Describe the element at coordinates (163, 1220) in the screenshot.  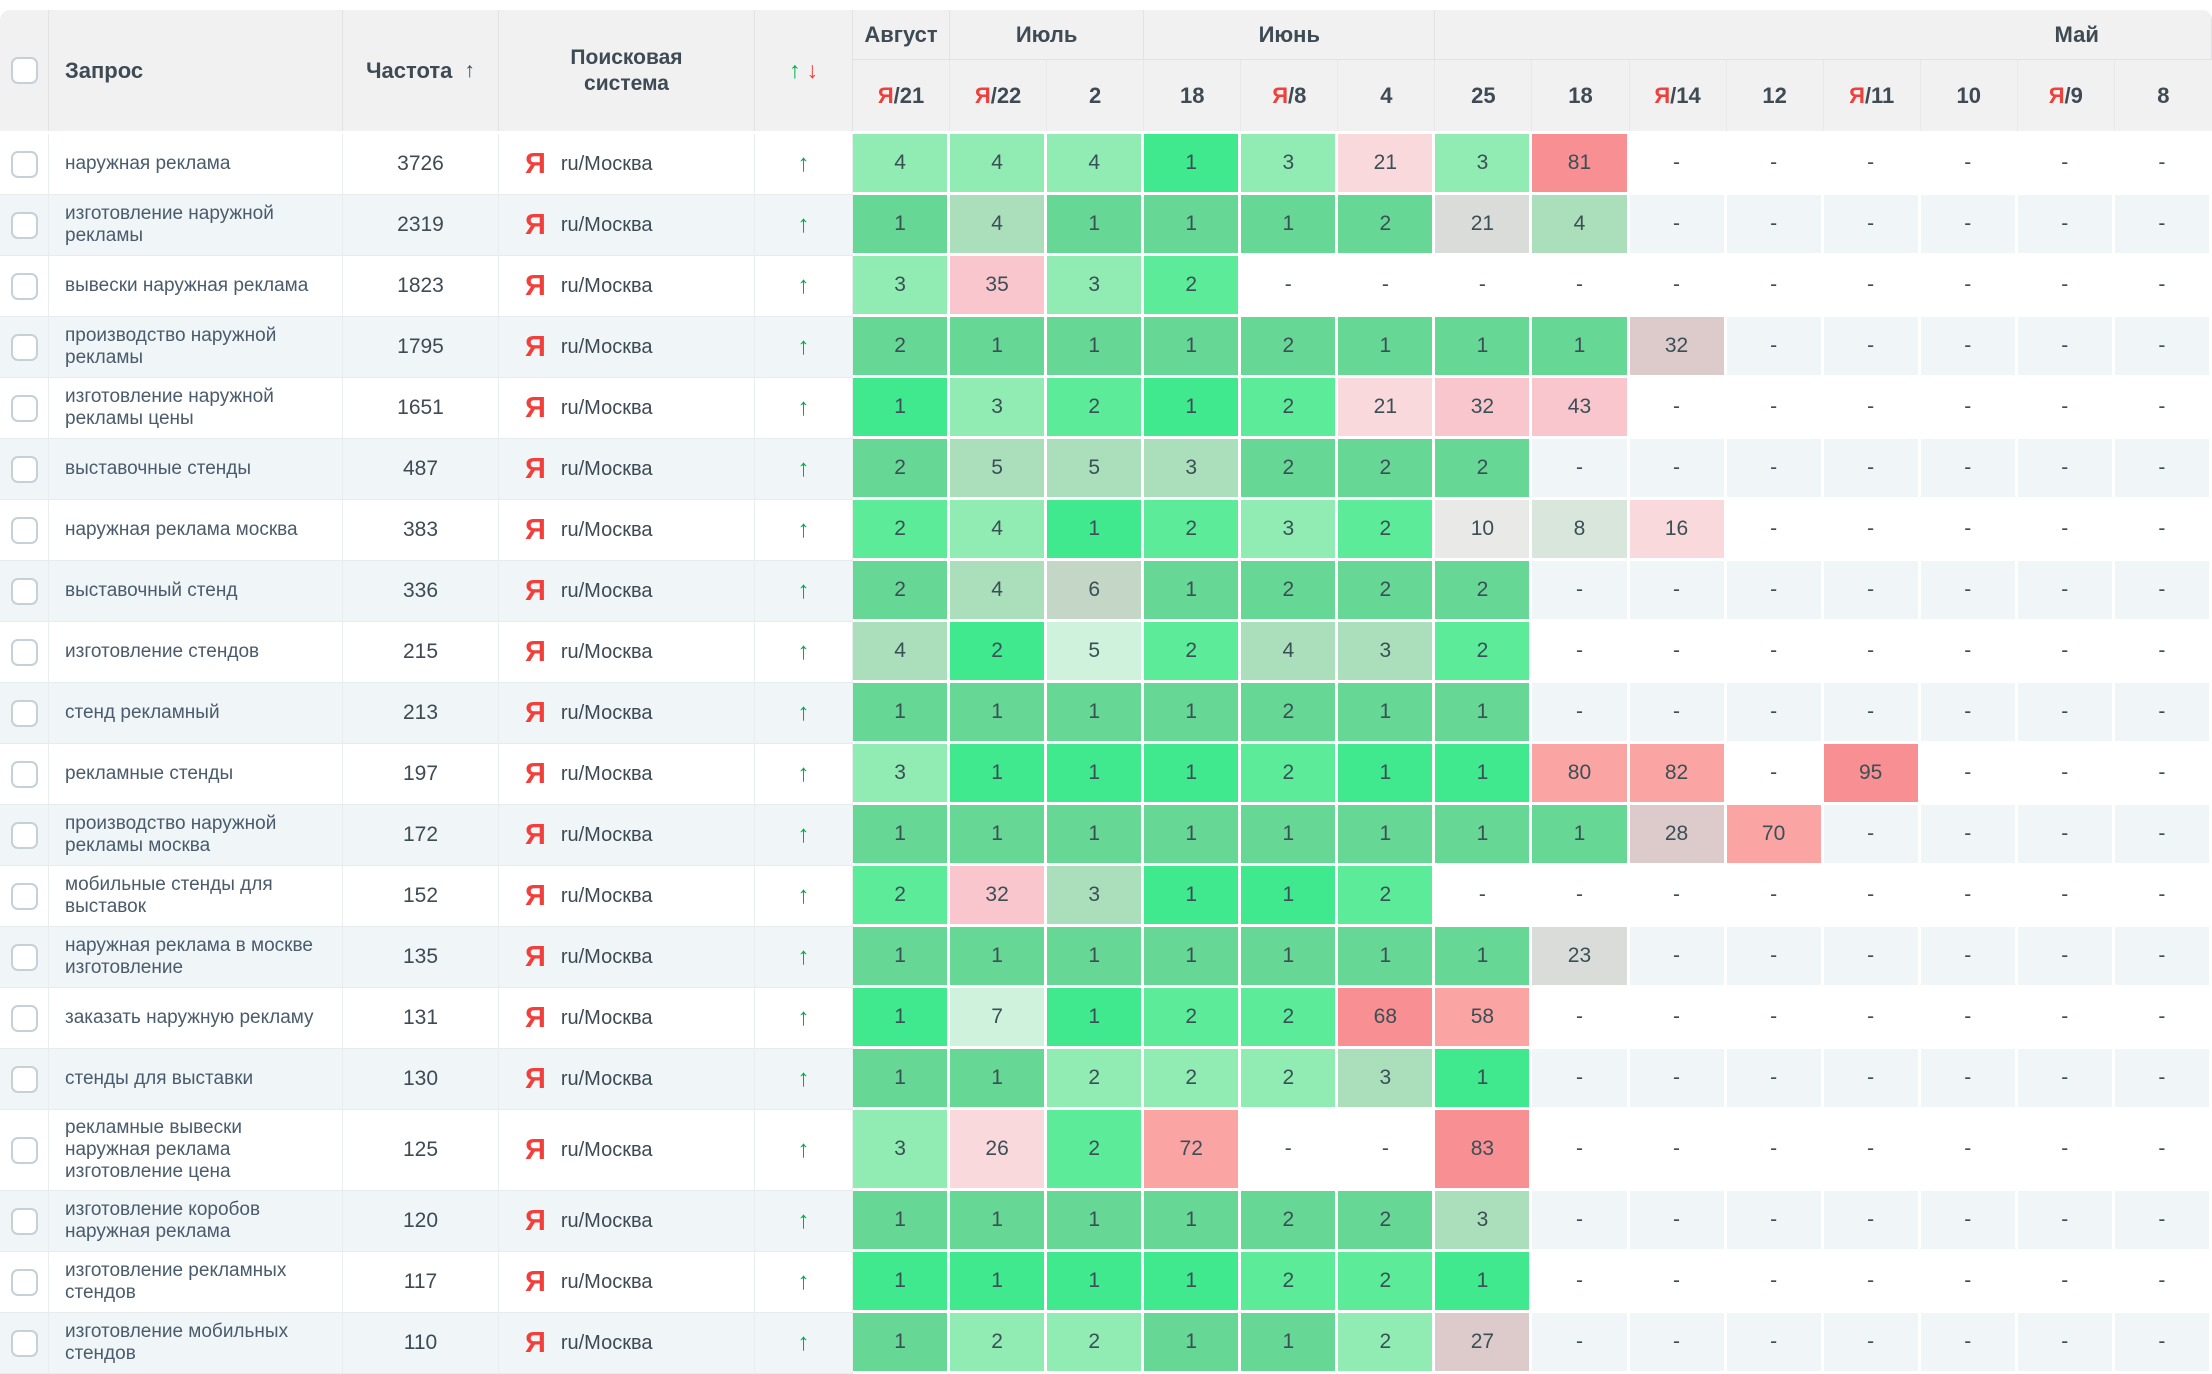
I see `query-text: изготовление коробов наружная реклама` at that location.